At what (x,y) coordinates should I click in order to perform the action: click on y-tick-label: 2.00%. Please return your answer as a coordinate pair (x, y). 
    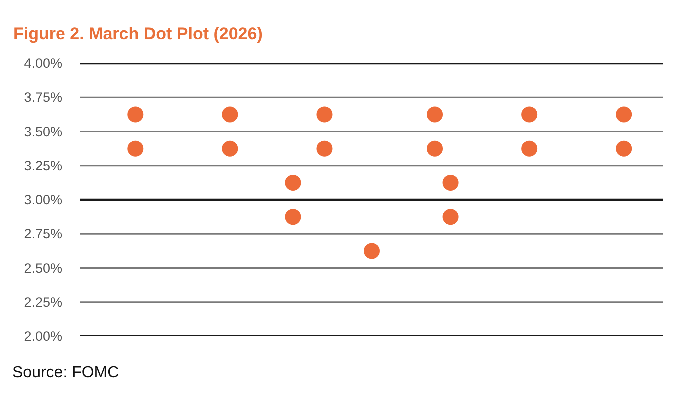
    Looking at the image, I should click on (43, 336).